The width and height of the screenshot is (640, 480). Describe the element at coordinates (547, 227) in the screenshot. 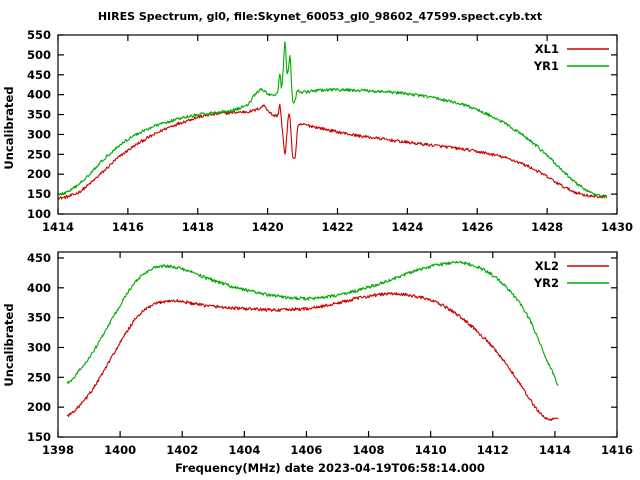

I see `x-tick-label: 1428` at that location.